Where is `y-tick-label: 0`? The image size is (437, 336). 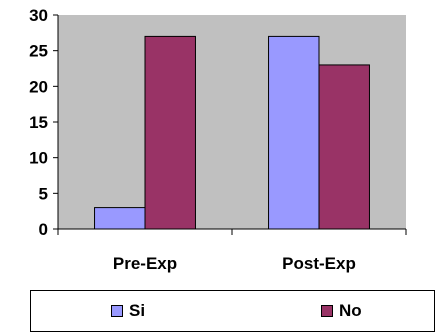 y-tick-label: 0 is located at coordinates (43, 229).